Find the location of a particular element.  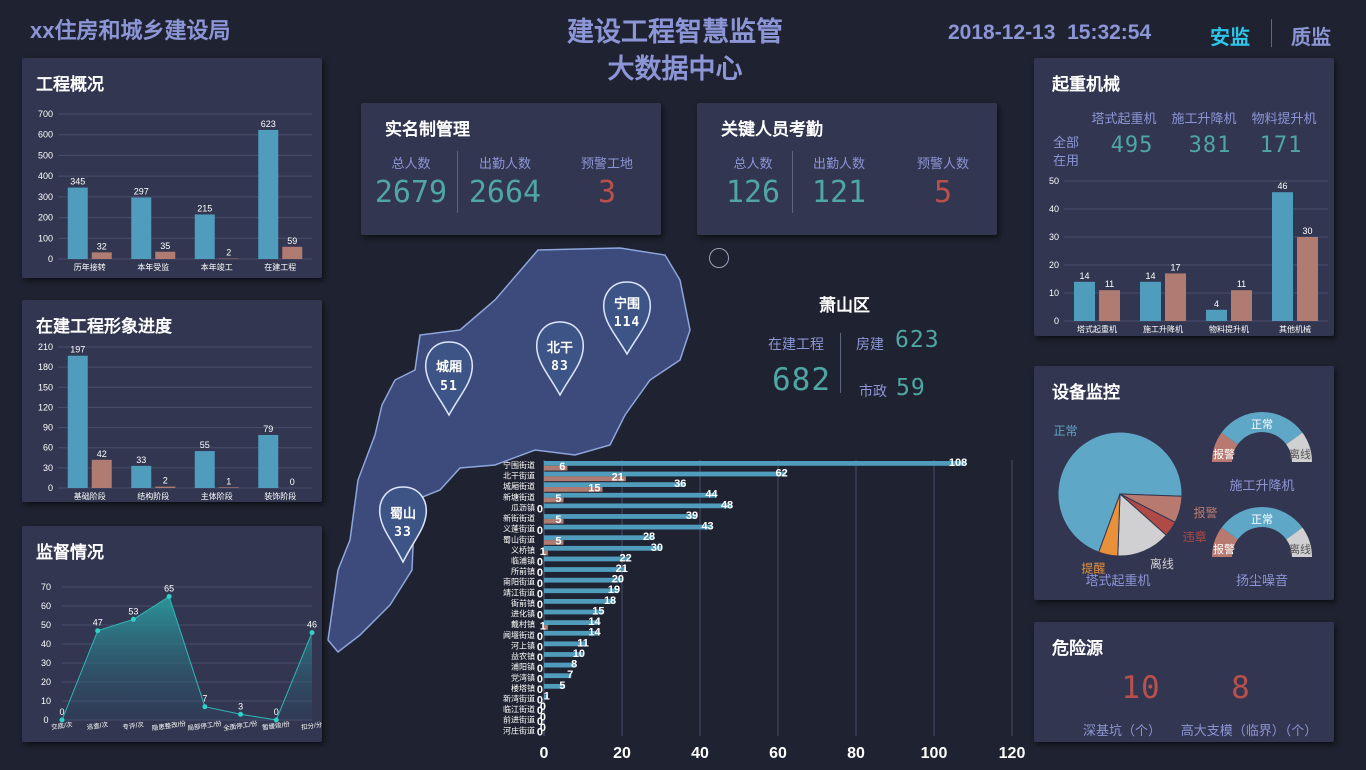

category-label: 结构阶段 is located at coordinates (153, 496).